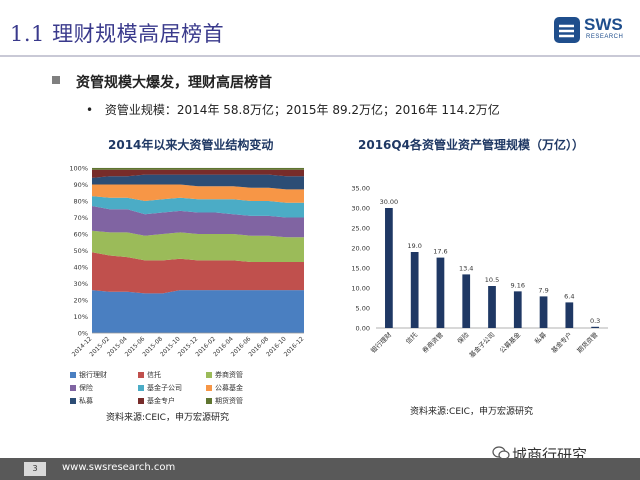  I want to click on y-tick-label: 30%, so click(81, 284).